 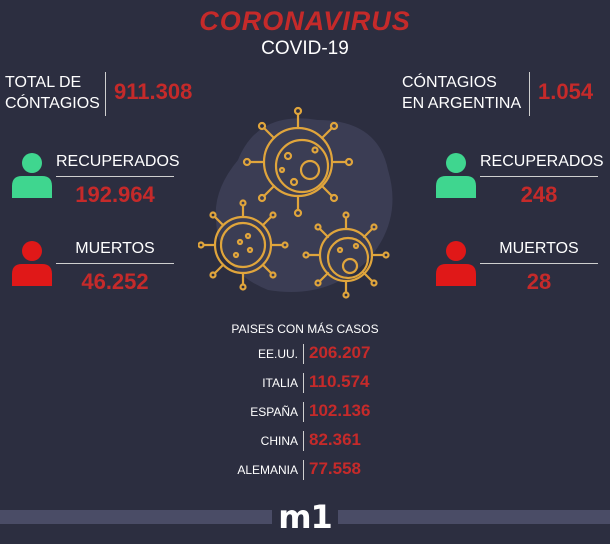 I want to click on country-name: EE.UU., so click(x=277, y=354).